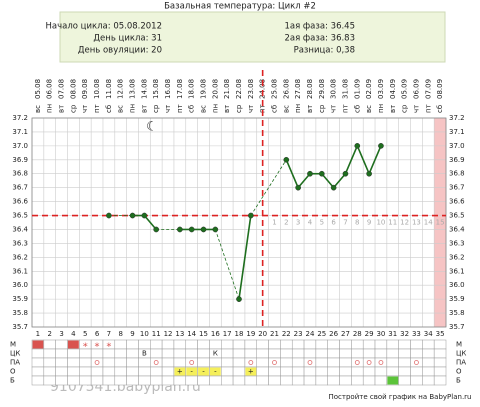 The image size is (480, 407). I want to click on info-box, so click(252, 37).